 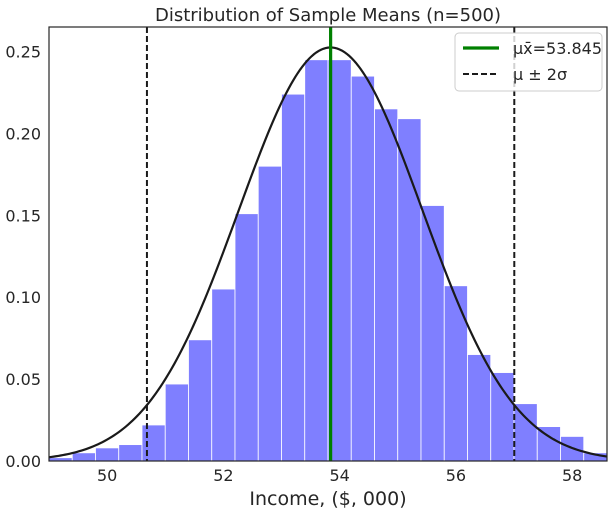 I want to click on x-axis-ticks: 50 52 54 56 58, so click(x=339, y=475).